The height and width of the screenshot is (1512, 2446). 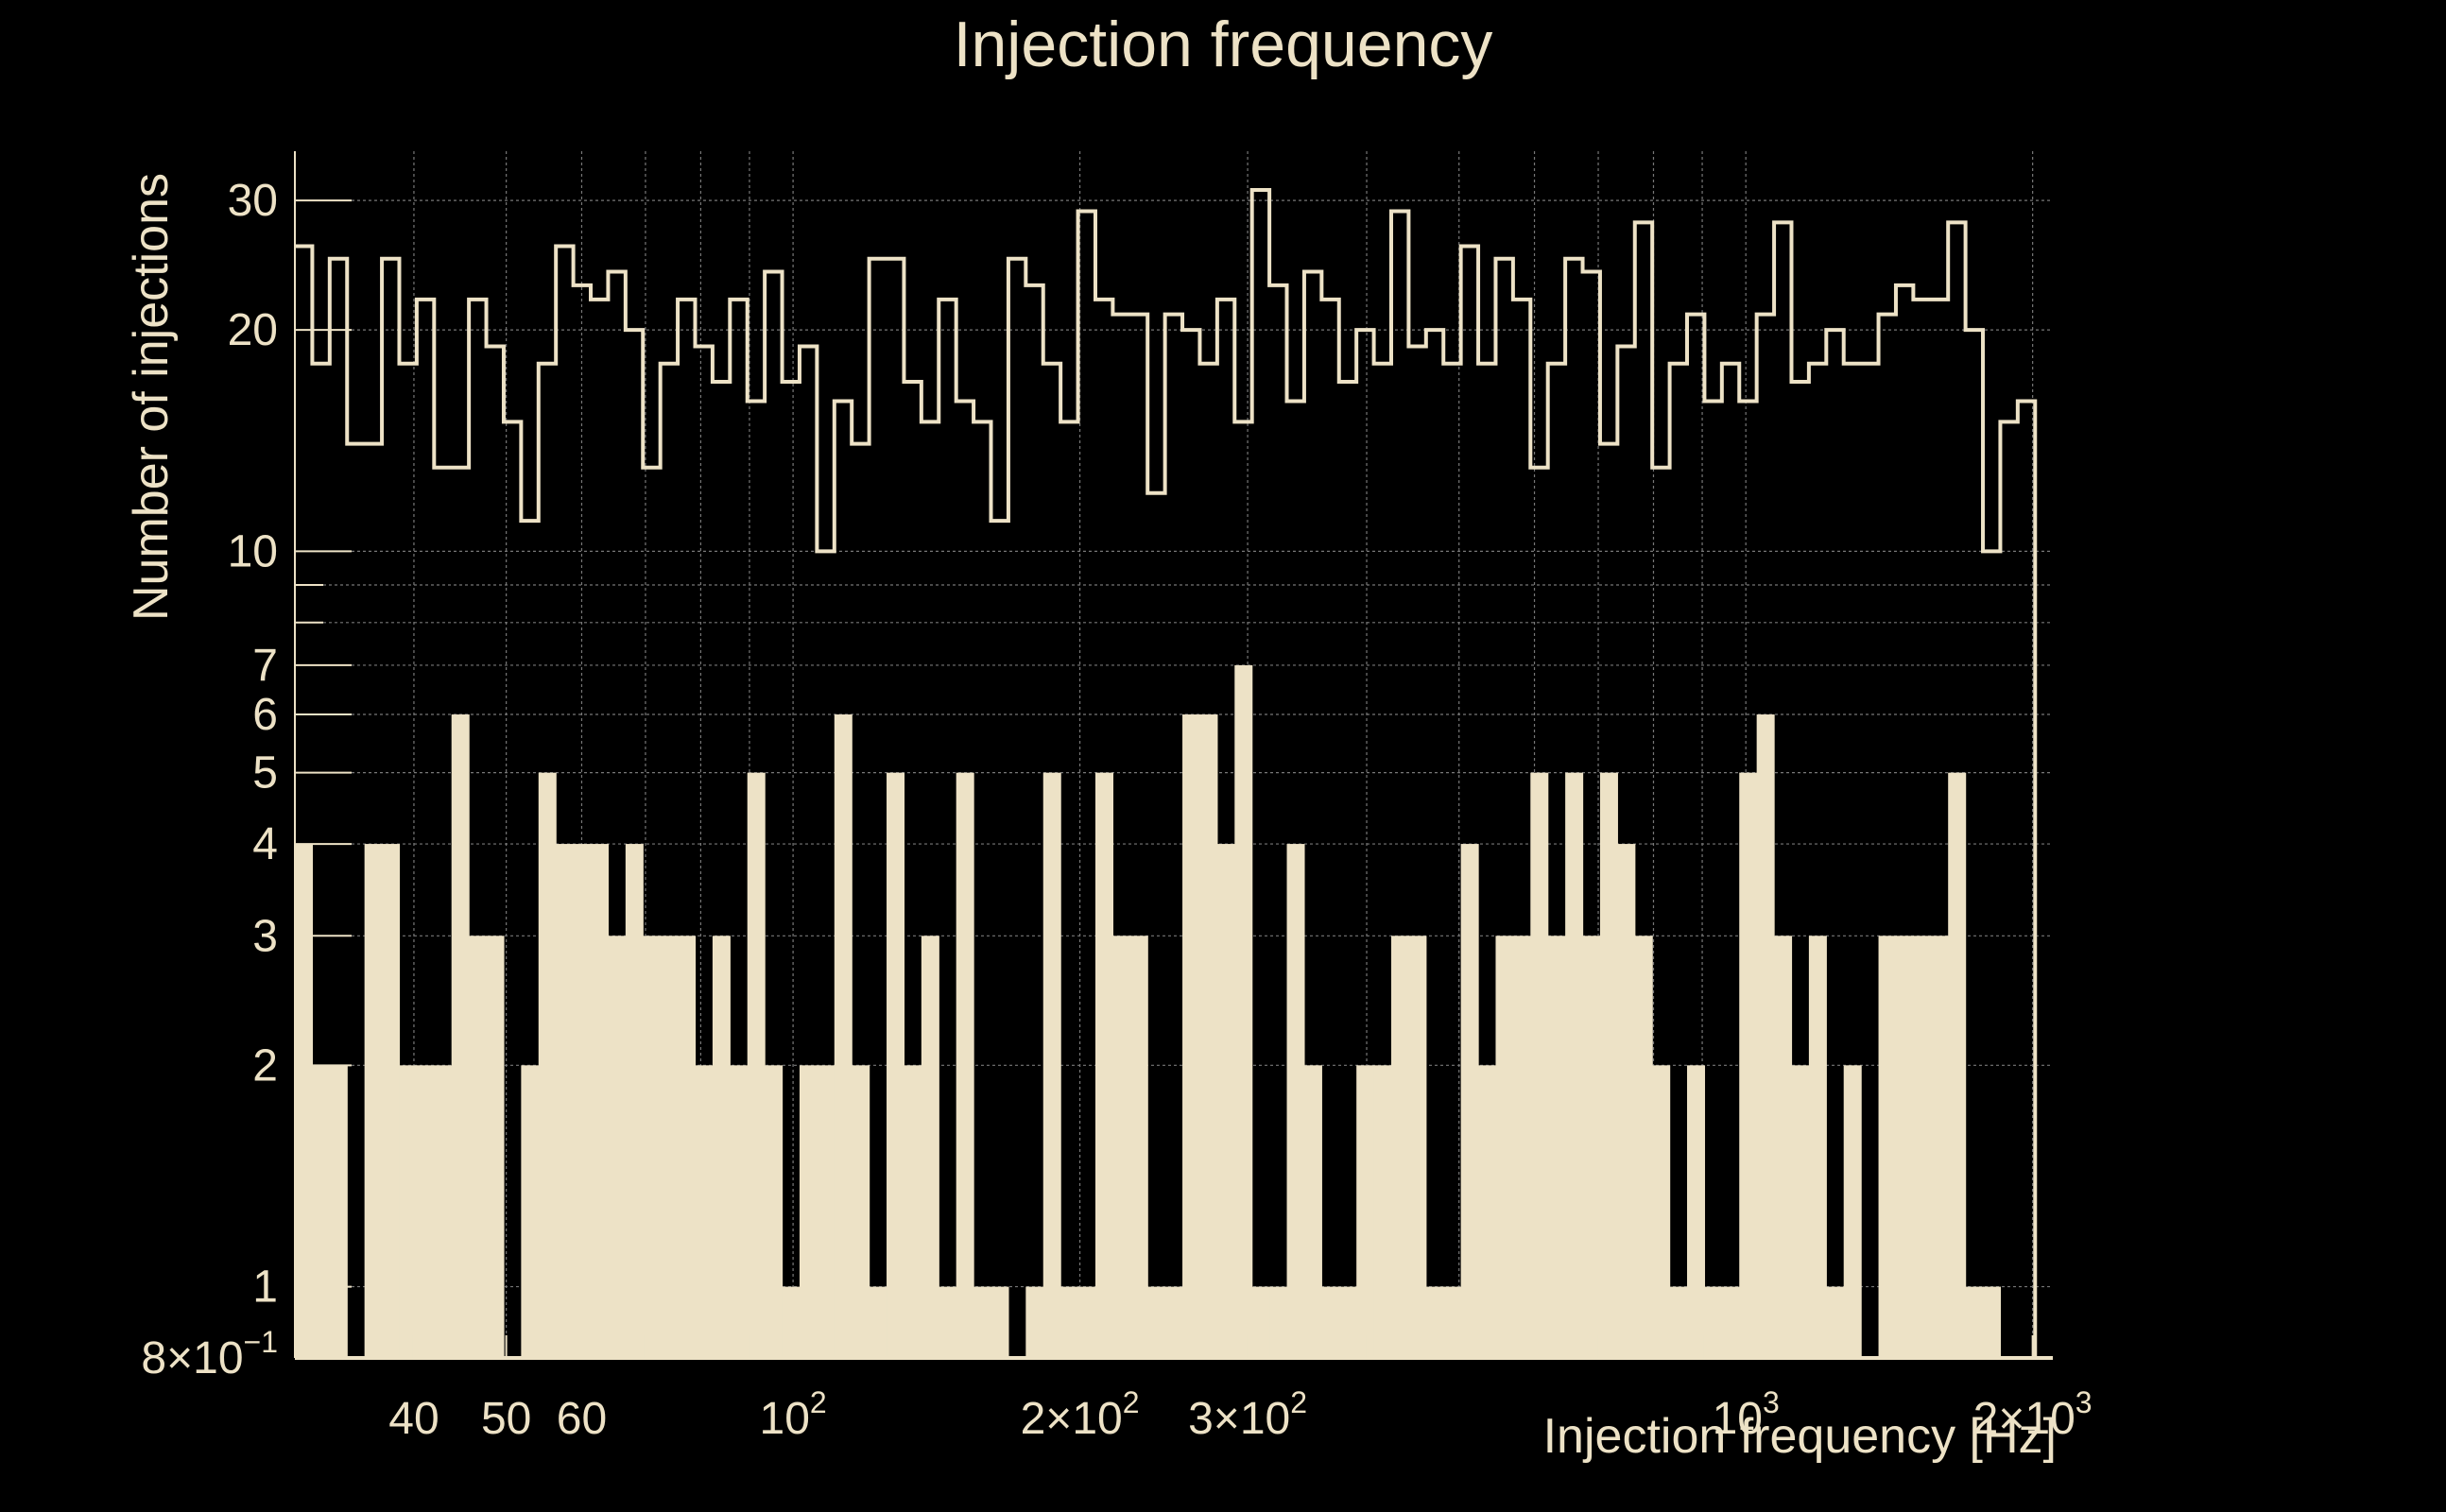 What do you see at coordinates (265, 844) in the screenshot?
I see `y-tick-label: 4` at bounding box center [265, 844].